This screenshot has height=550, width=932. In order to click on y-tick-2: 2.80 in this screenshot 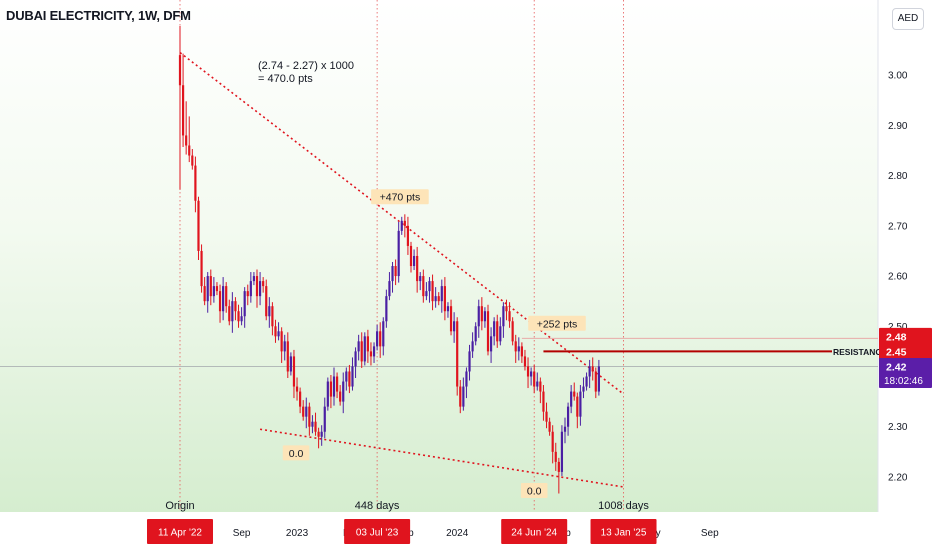, I will do `click(898, 176)`.